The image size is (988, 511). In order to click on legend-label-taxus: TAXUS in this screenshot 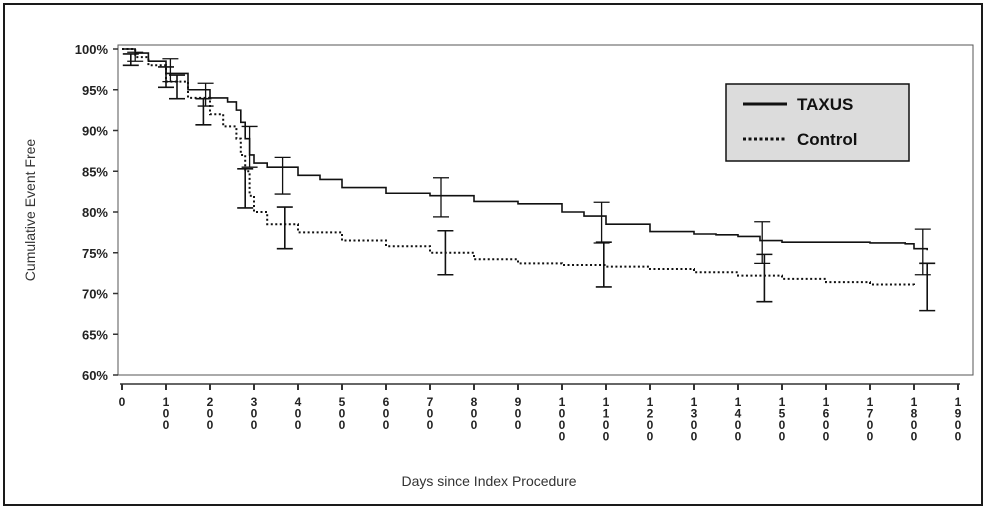, I will do `click(825, 104)`.